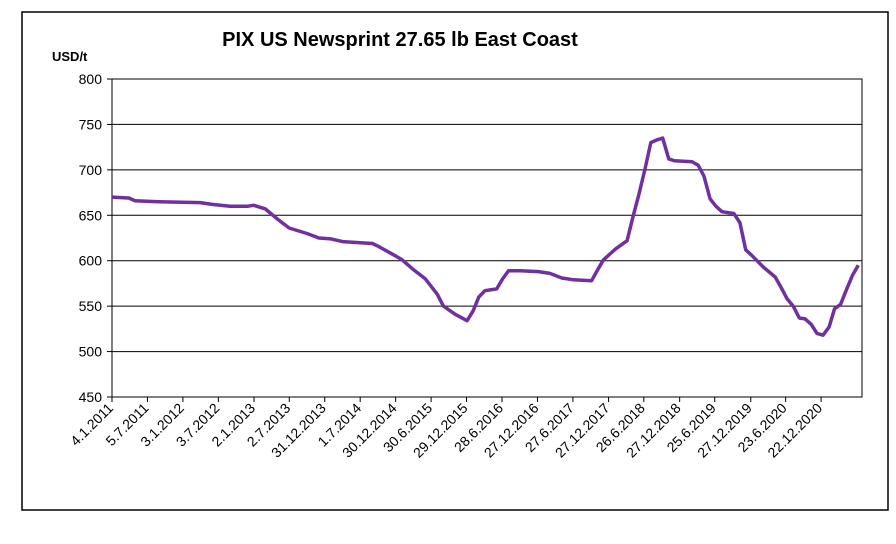 The image size is (896, 544). Describe the element at coordinates (91, 79) in the screenshot. I see `y-tick-label: 800` at that location.